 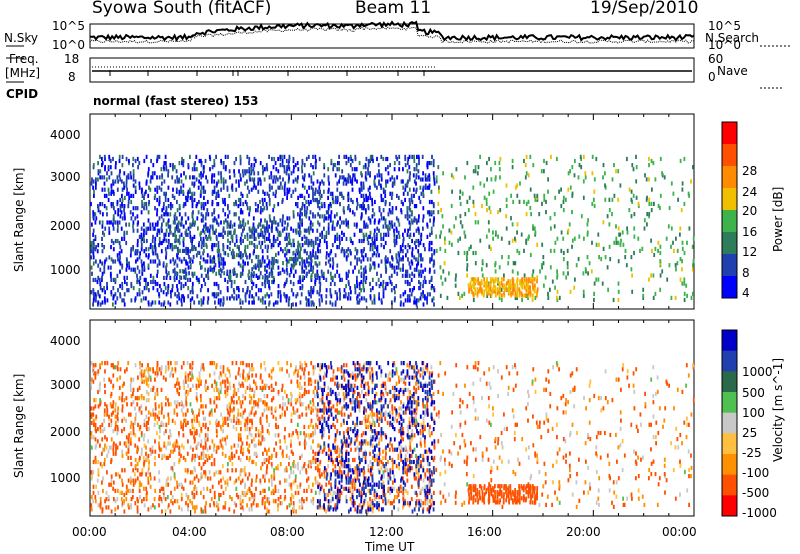 I want to click on power-cell-2051, so click(x=366, y=277).